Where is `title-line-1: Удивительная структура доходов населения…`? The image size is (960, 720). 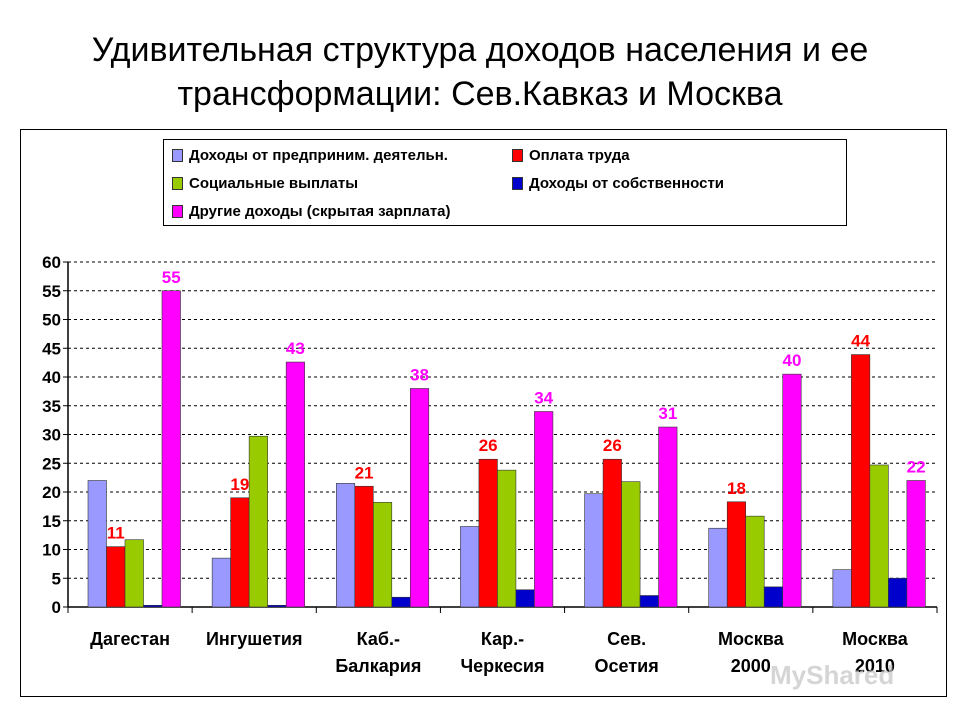 title-line-1: Удивительная структура доходов населения… is located at coordinates (480, 50).